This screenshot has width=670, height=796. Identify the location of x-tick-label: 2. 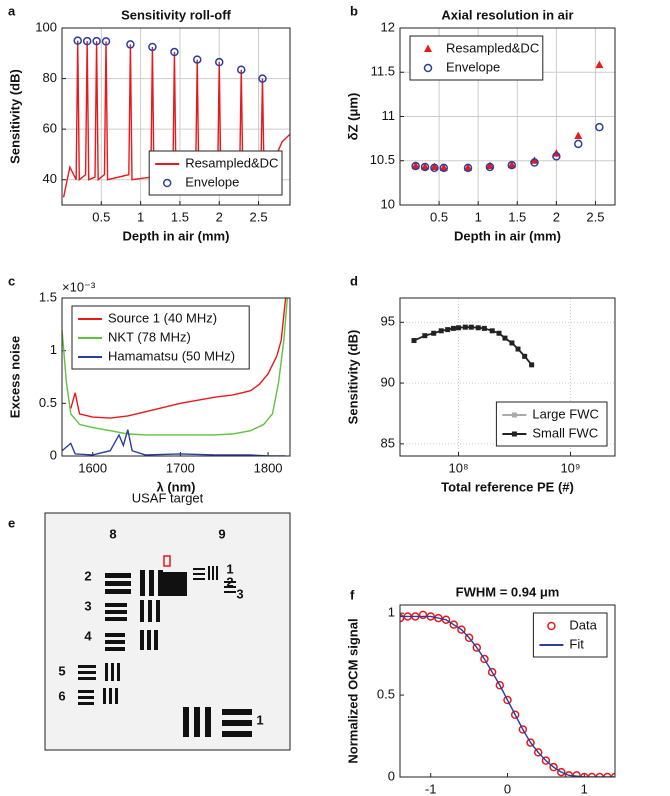
(219, 216).